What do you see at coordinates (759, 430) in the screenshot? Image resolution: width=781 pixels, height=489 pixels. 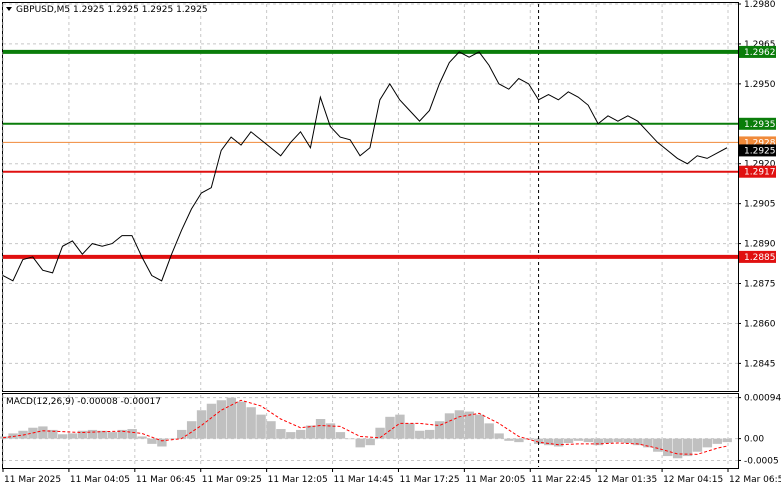 I see `macd-axis: 0.00094 0.00 -0.0005` at bounding box center [759, 430].